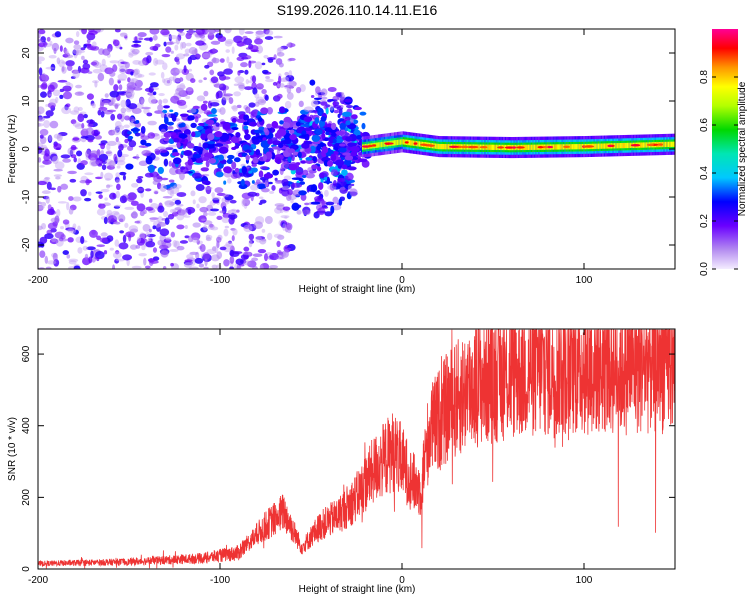 This screenshot has width=750, height=600. Describe the element at coordinates (357, 589) in the screenshot. I see `snr-x-axis-label: Height of straight line (km)` at that location.